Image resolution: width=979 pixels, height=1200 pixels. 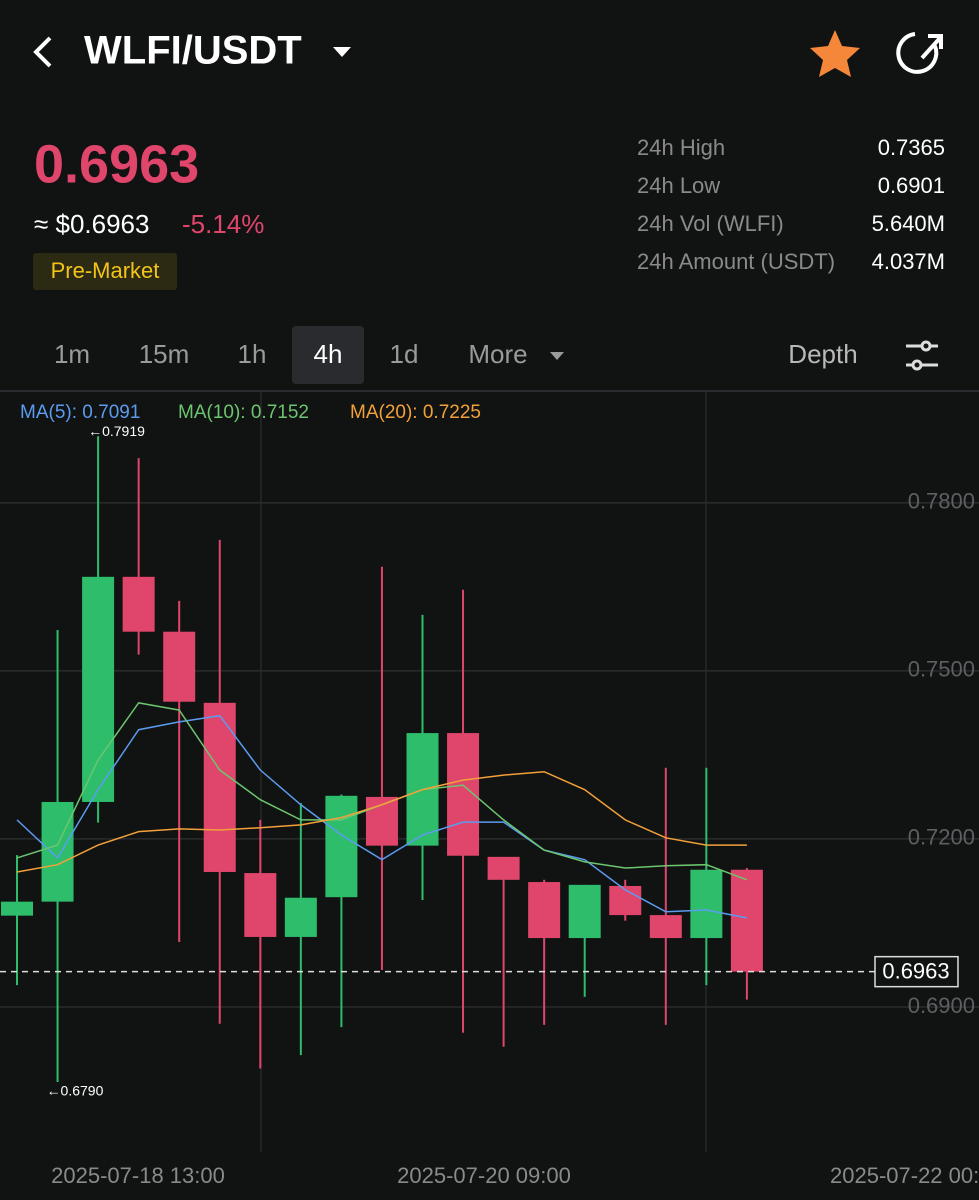 I want to click on x-axis-label: 2025-07-20 09:00, so click(x=484, y=1175).